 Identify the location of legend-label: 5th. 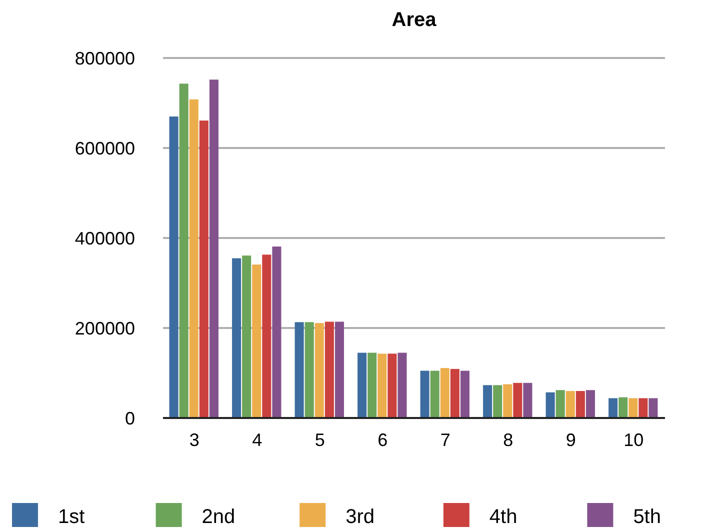
(647, 517).